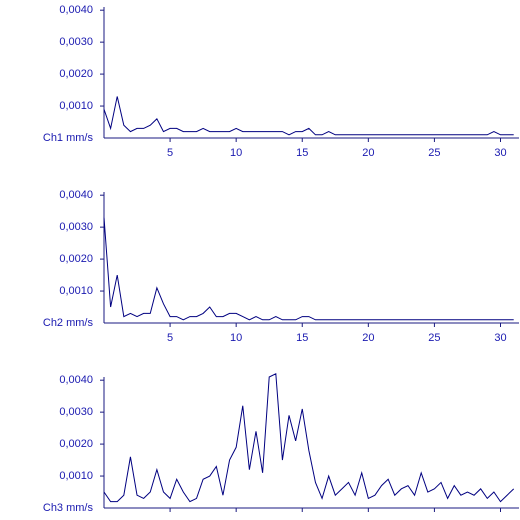 This screenshot has height=520, width=520. I want to click on spectrum-line, so click(308, 116).